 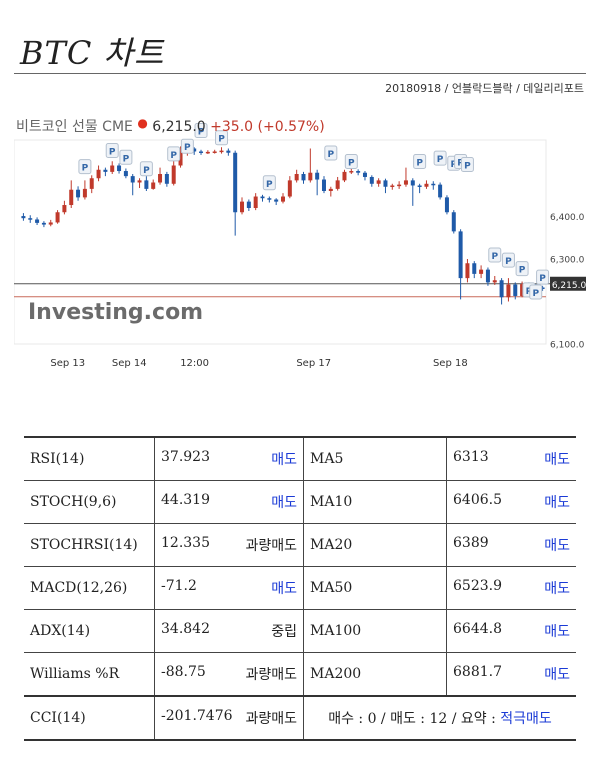 I want to click on indicator-cell: 37.923 매도, so click(x=229, y=458).